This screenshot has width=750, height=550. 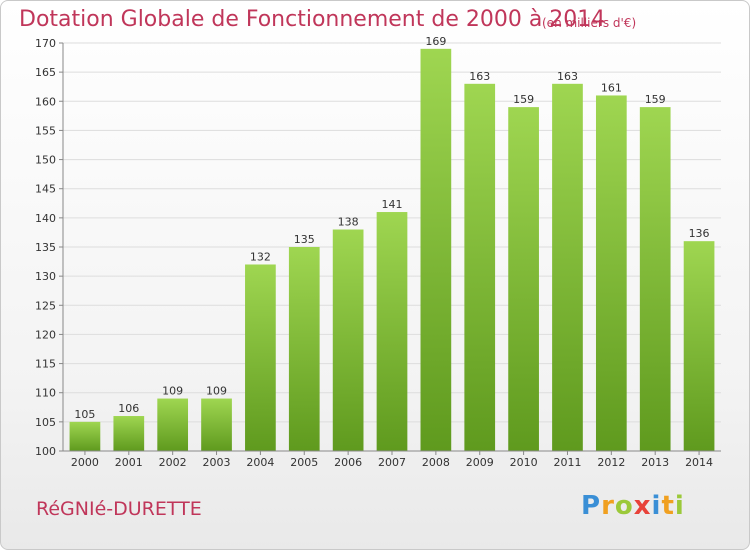 I want to click on x-tick-label: 2007, so click(x=392, y=462).